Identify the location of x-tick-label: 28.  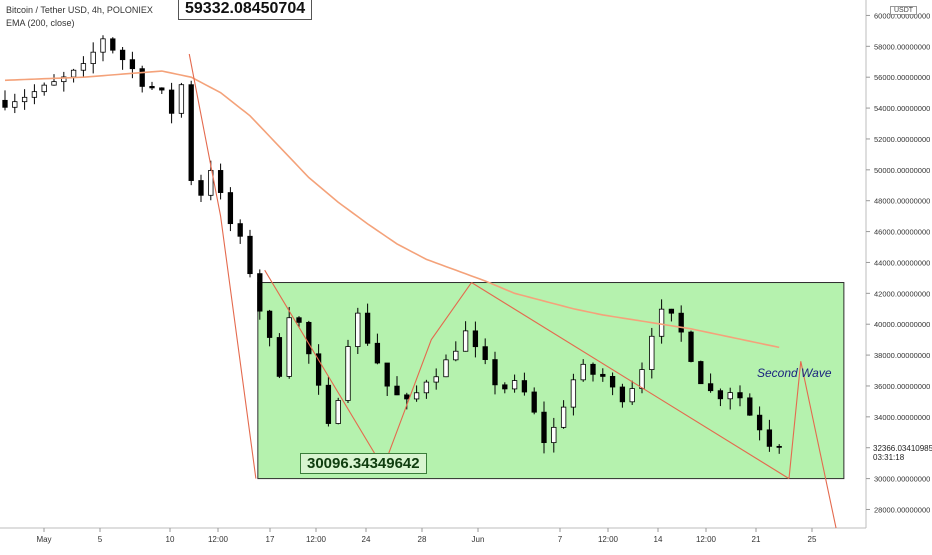
(422, 539).